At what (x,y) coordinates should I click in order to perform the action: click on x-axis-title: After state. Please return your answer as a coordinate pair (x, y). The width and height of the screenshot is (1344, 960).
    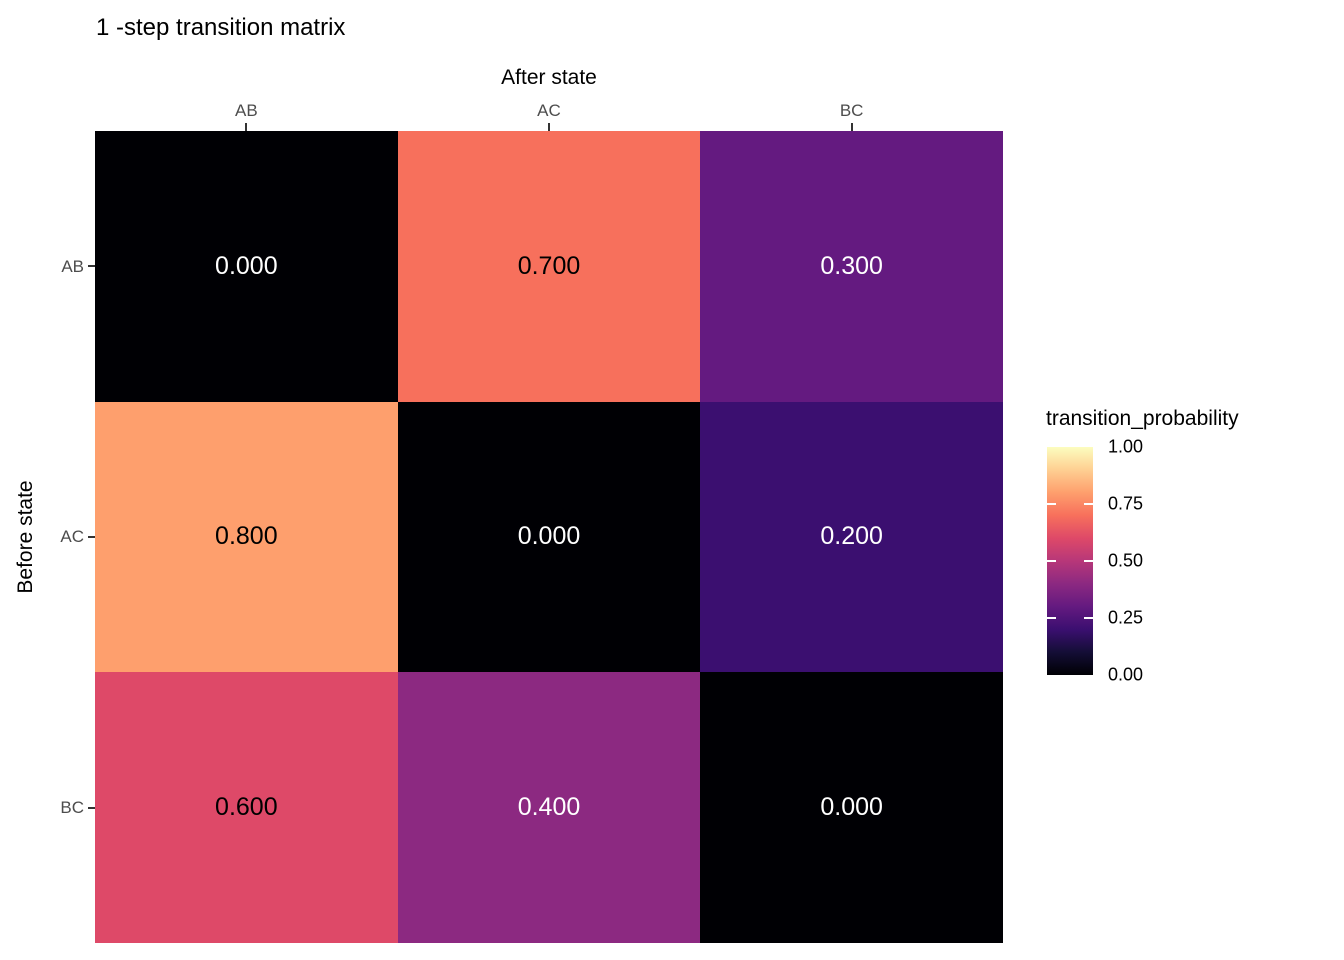
    Looking at the image, I should click on (549, 77).